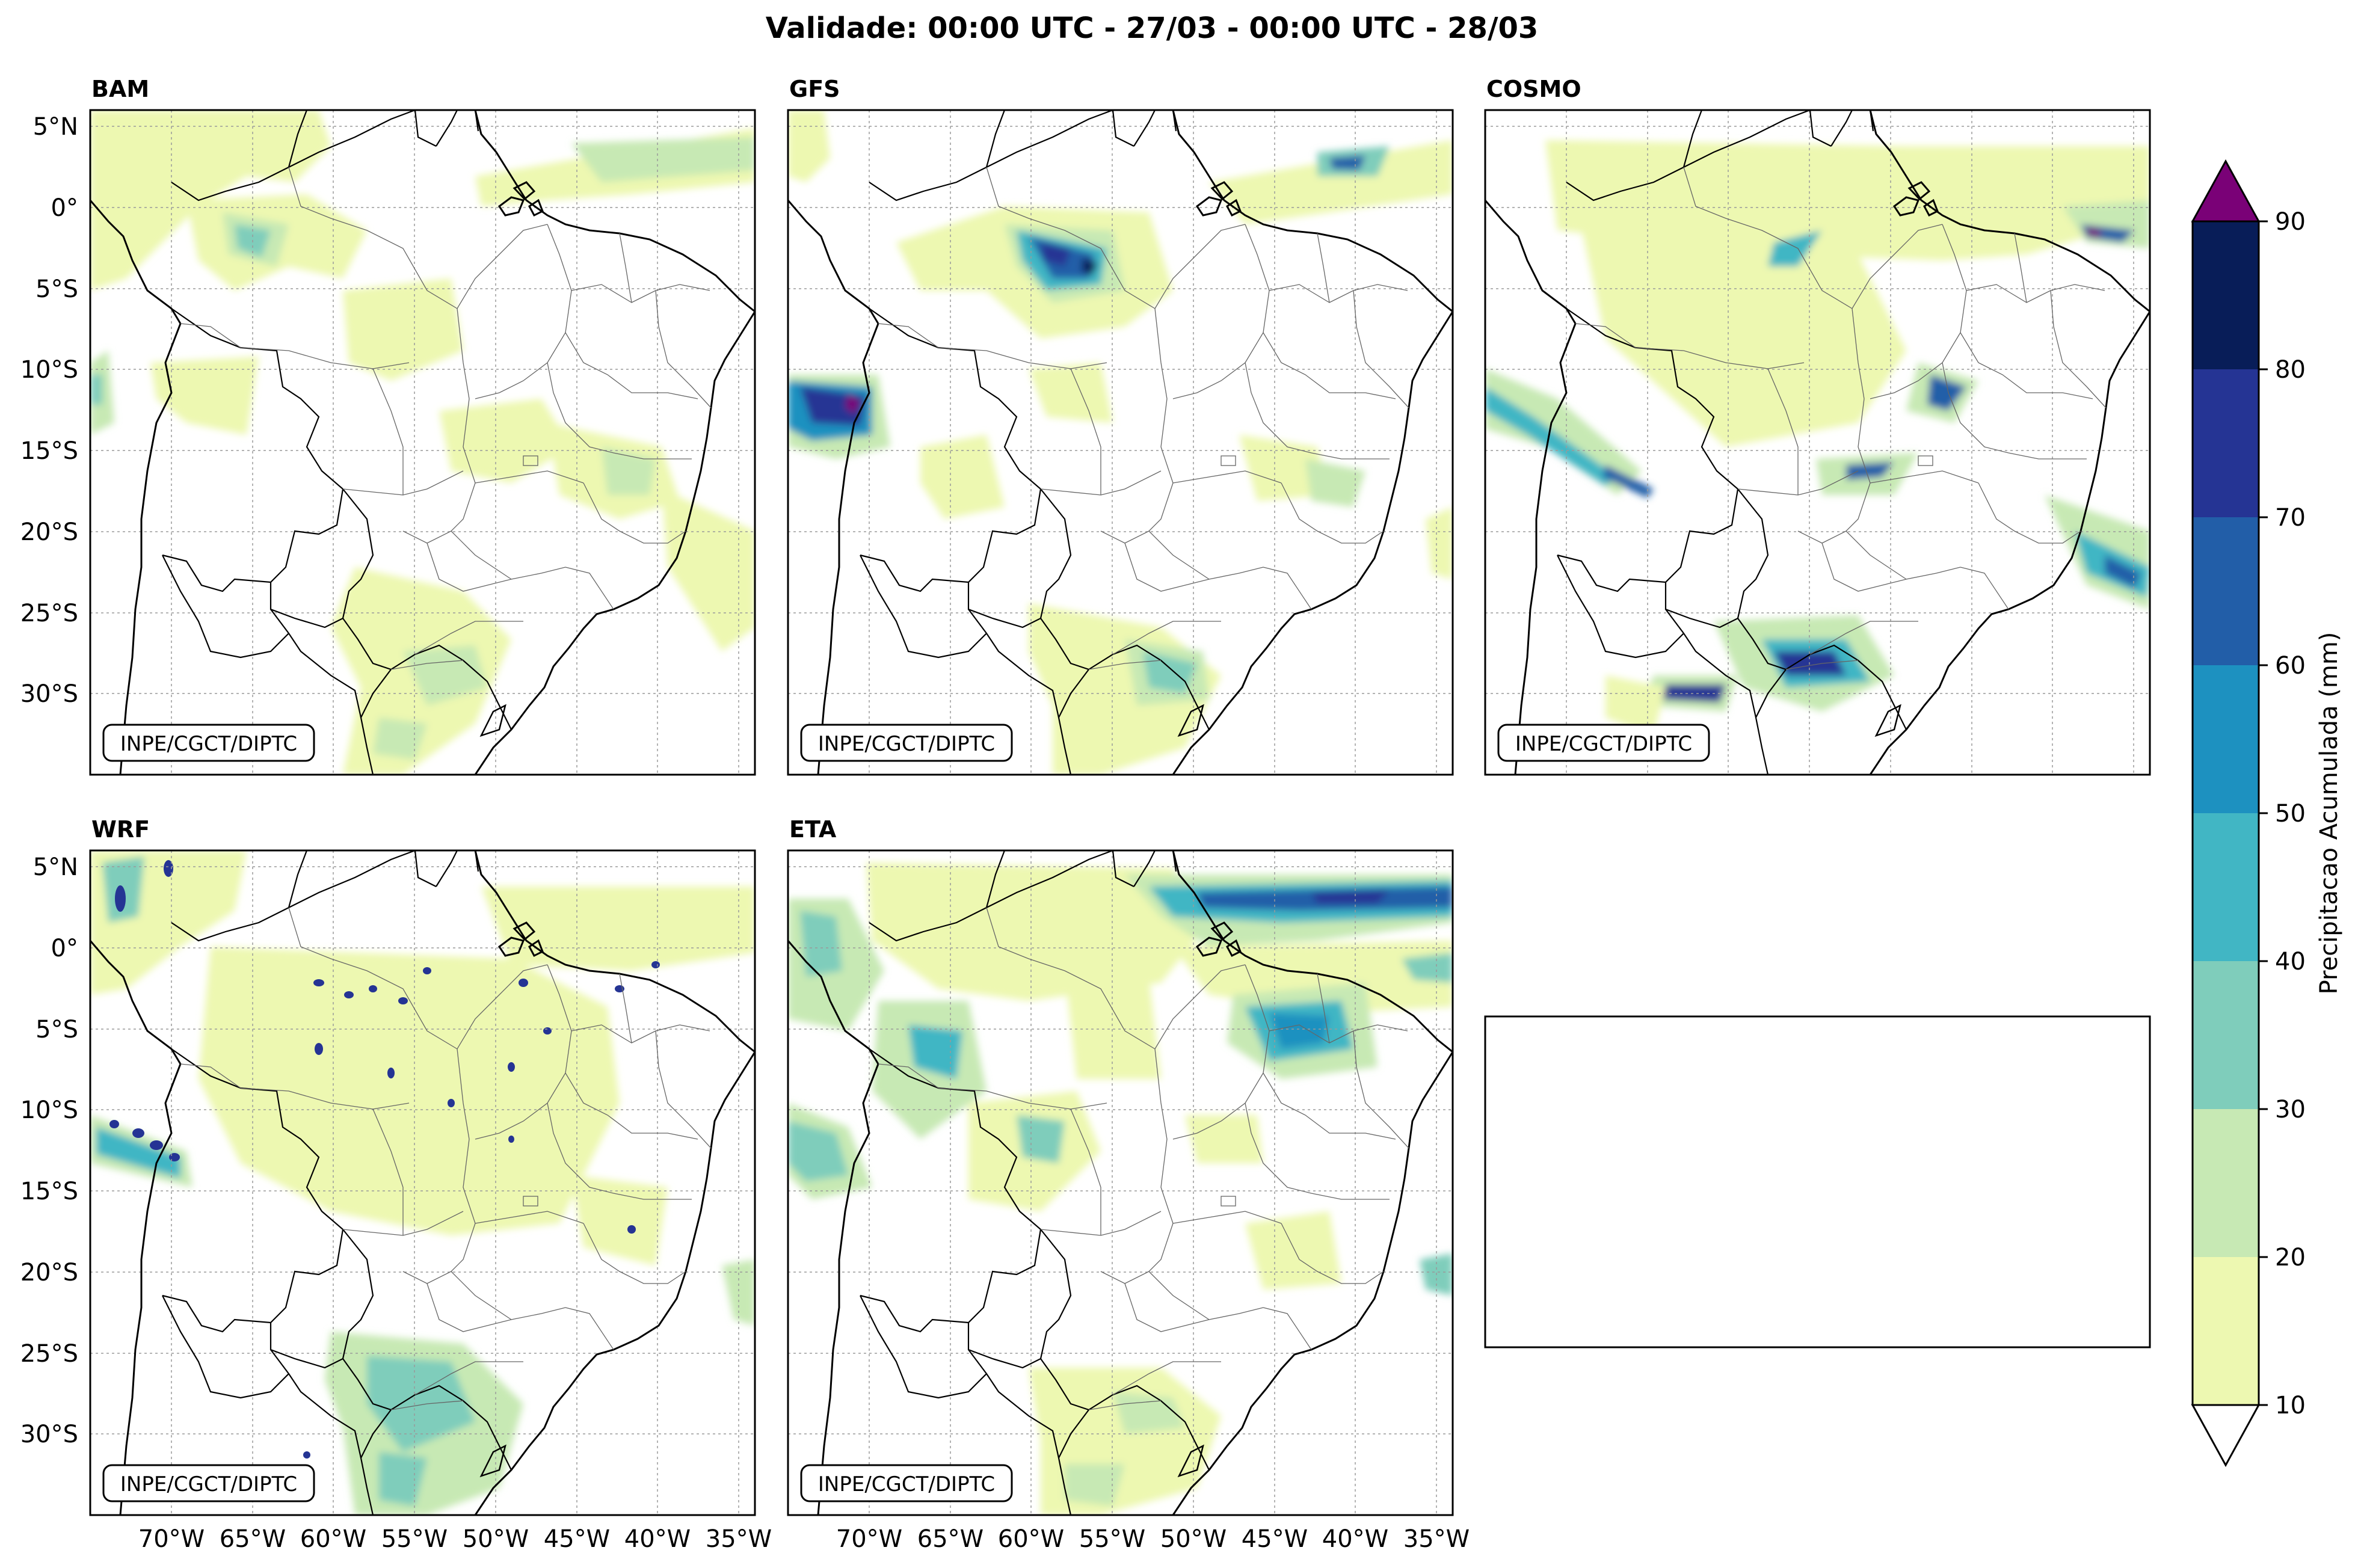 The height and width of the screenshot is (1568, 2358). I want to click on credit-box-eta: INPE/CGCT/DIPTC, so click(907, 1483).